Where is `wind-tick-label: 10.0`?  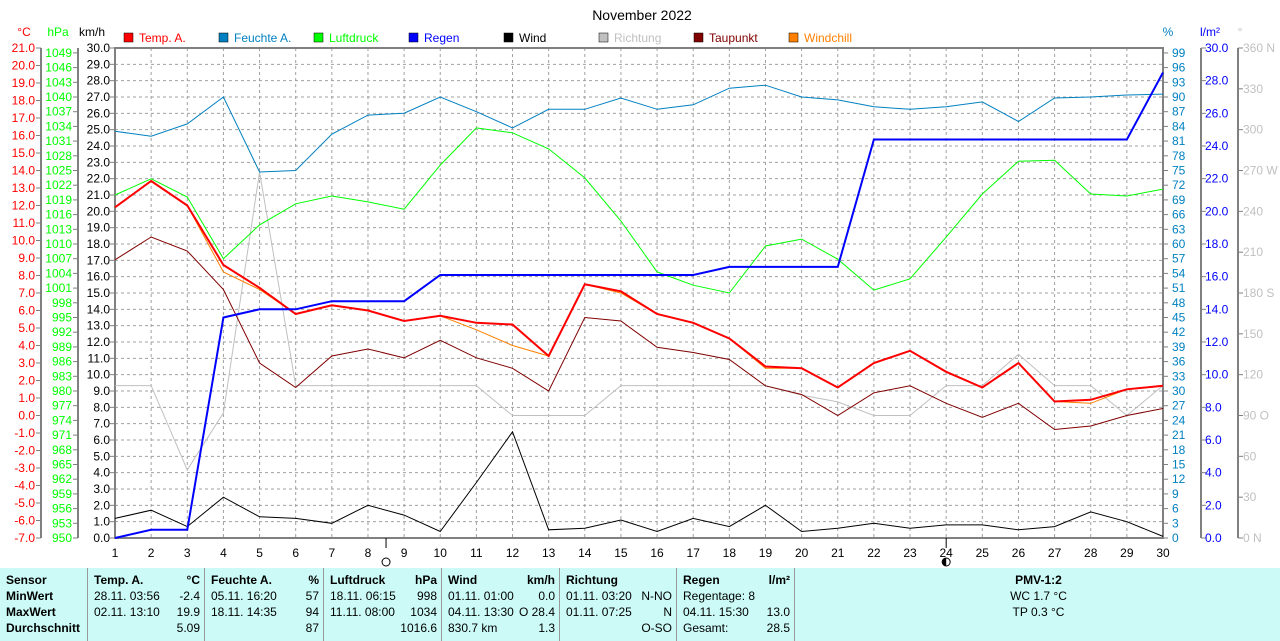 wind-tick-label: 10.0 is located at coordinates (99, 375).